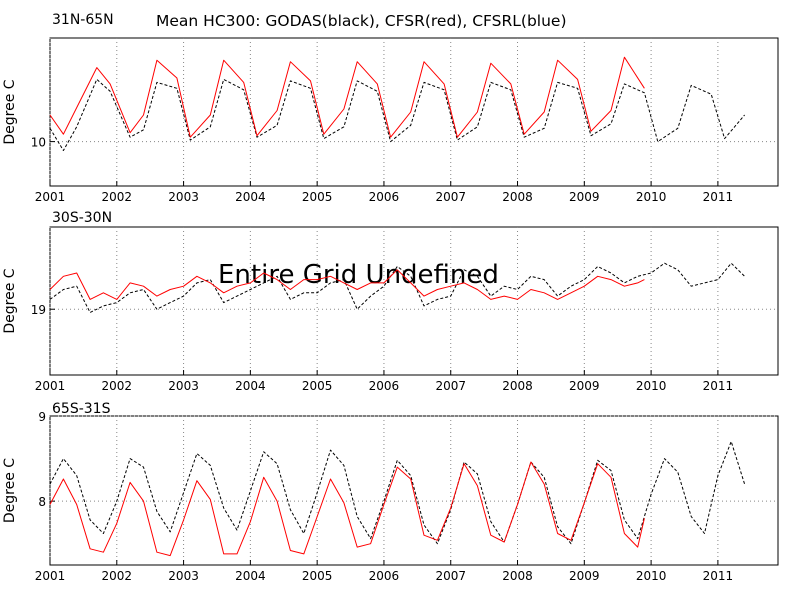 The image size is (800, 600). Describe the element at coordinates (358, 275) in the screenshot. I see `undefined-grid-notice: Entire Grid Undefined` at that location.